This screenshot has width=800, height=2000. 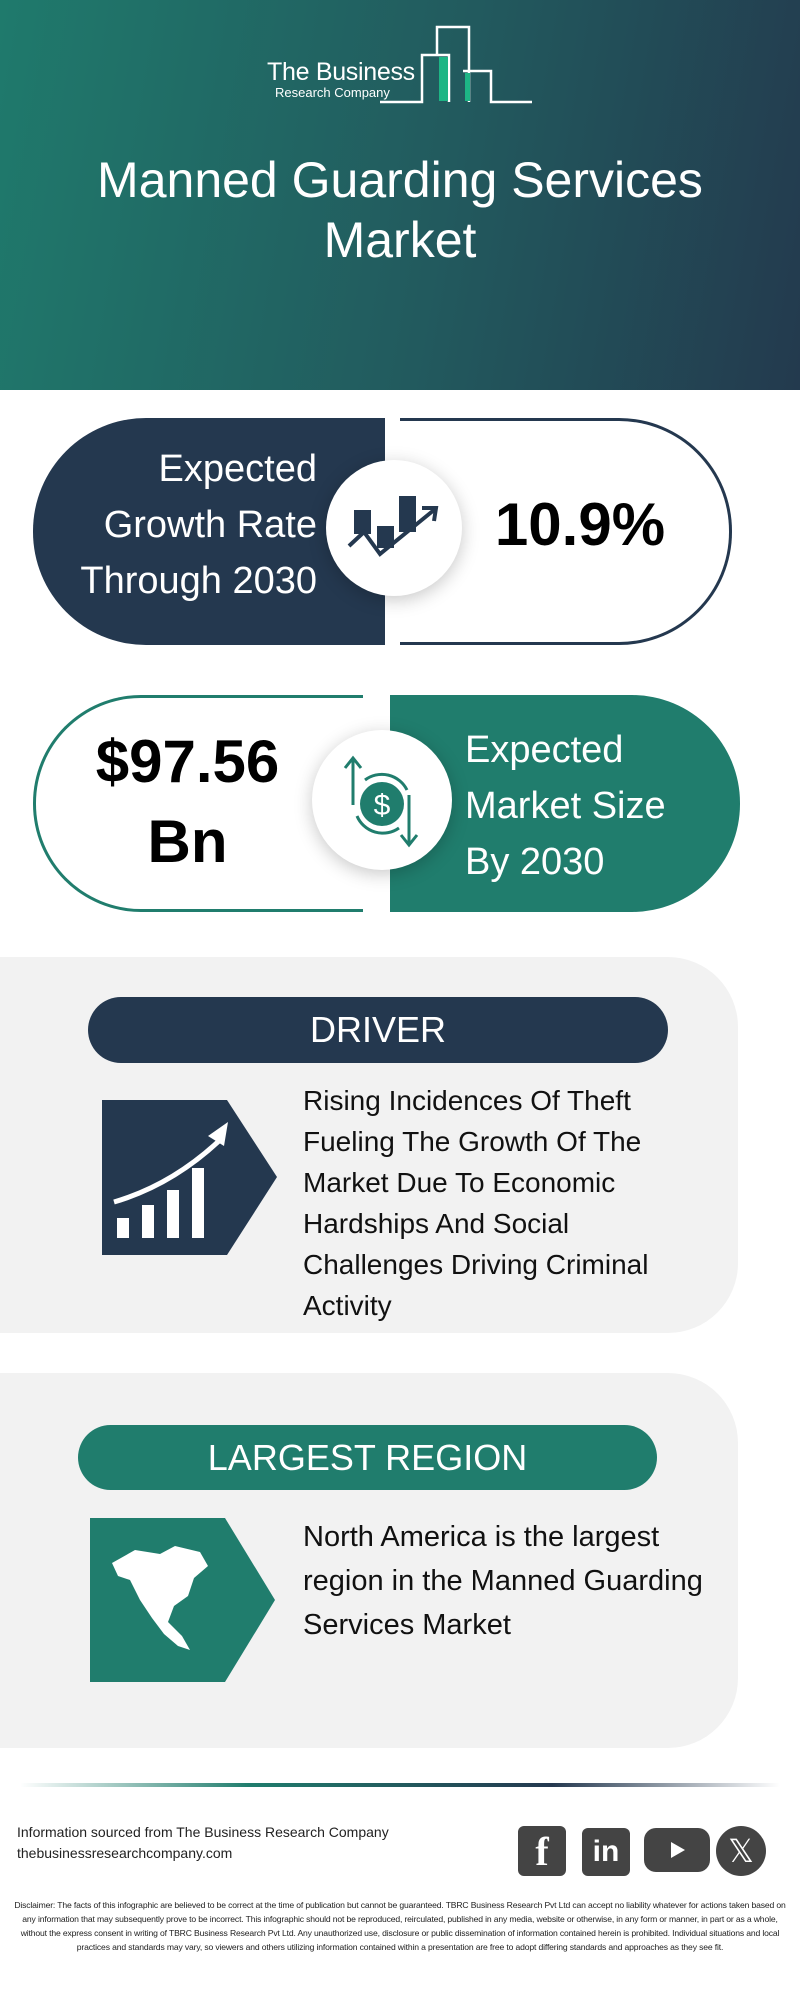 What do you see at coordinates (741, 1851) in the screenshot?
I see `x-icon: 𝕏` at bounding box center [741, 1851].